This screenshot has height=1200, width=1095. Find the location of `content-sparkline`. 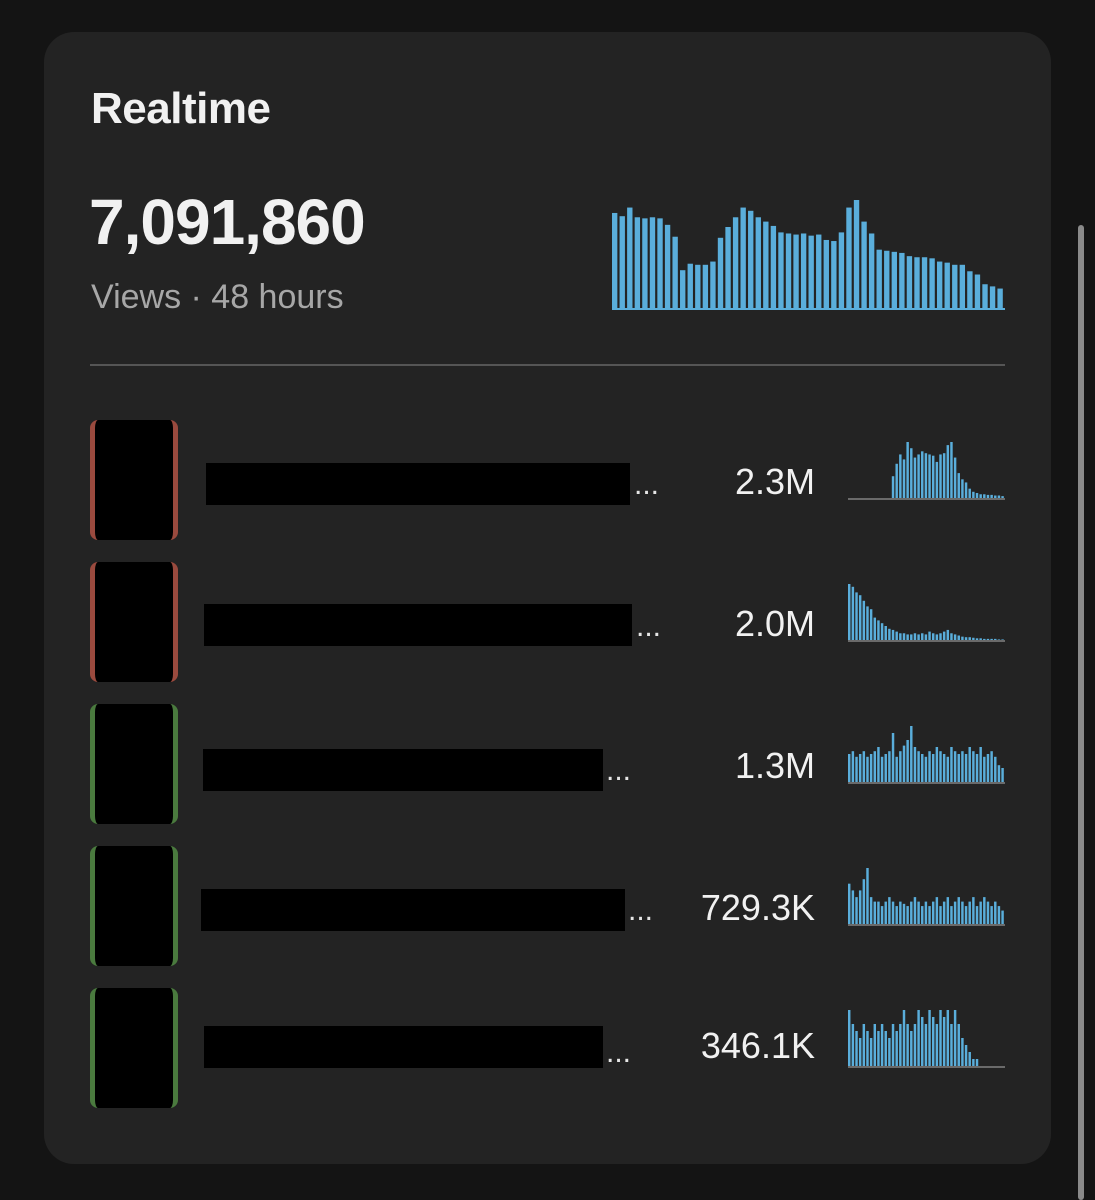

content-sparkline is located at coordinates (926, 755).